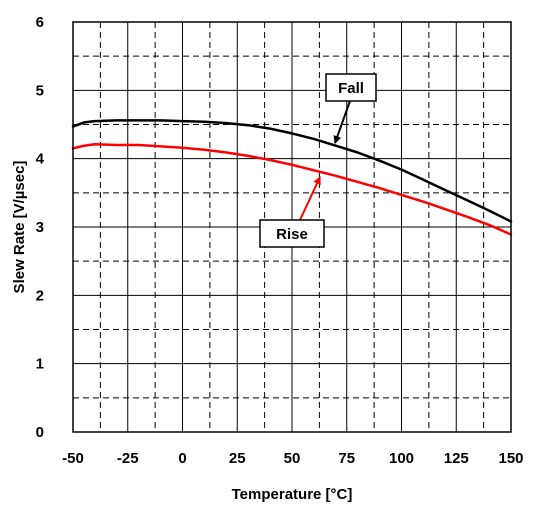  What do you see at coordinates (346, 458) in the screenshot?
I see `x-tick-label: 75` at bounding box center [346, 458].